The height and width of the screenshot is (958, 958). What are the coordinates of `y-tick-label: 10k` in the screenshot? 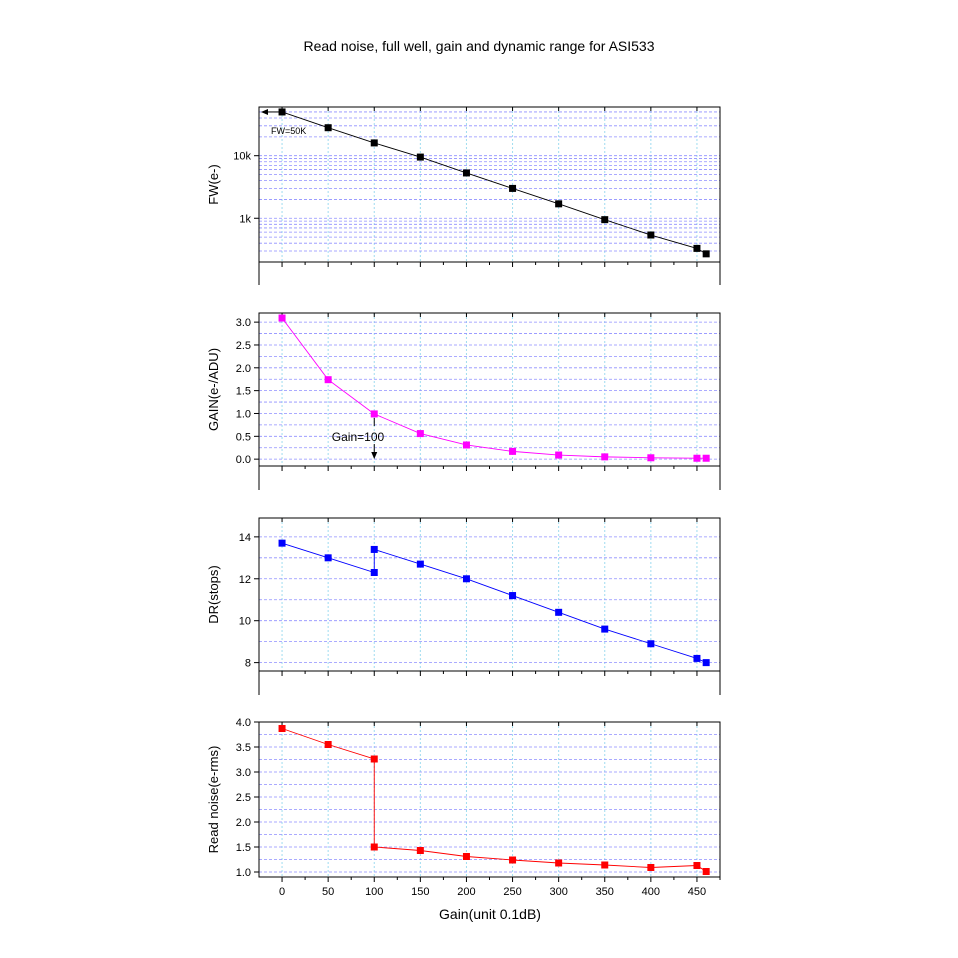 It's located at (242, 157).